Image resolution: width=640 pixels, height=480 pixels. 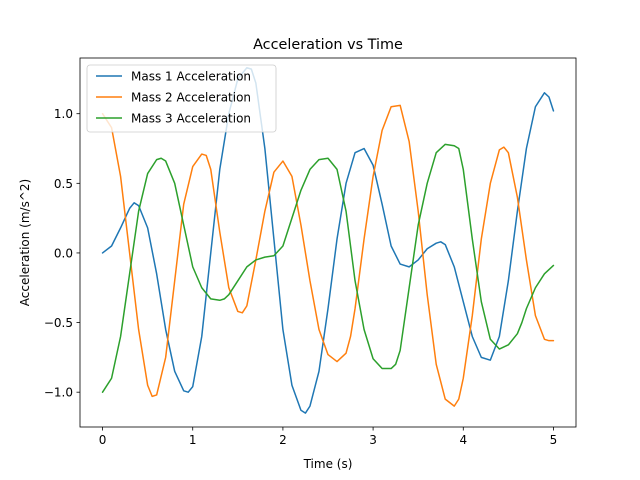 I want to click on legend-label-mass-2: Mass 2 Acceleration, so click(x=191, y=98).